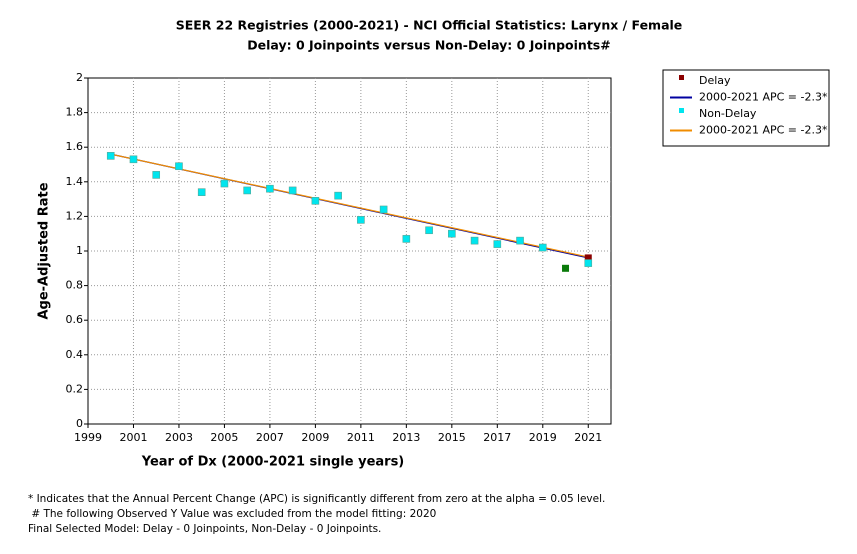 This screenshot has width=857, height=554. What do you see at coordinates (79, 423) in the screenshot?
I see `y-tick-label: 0` at bounding box center [79, 423].